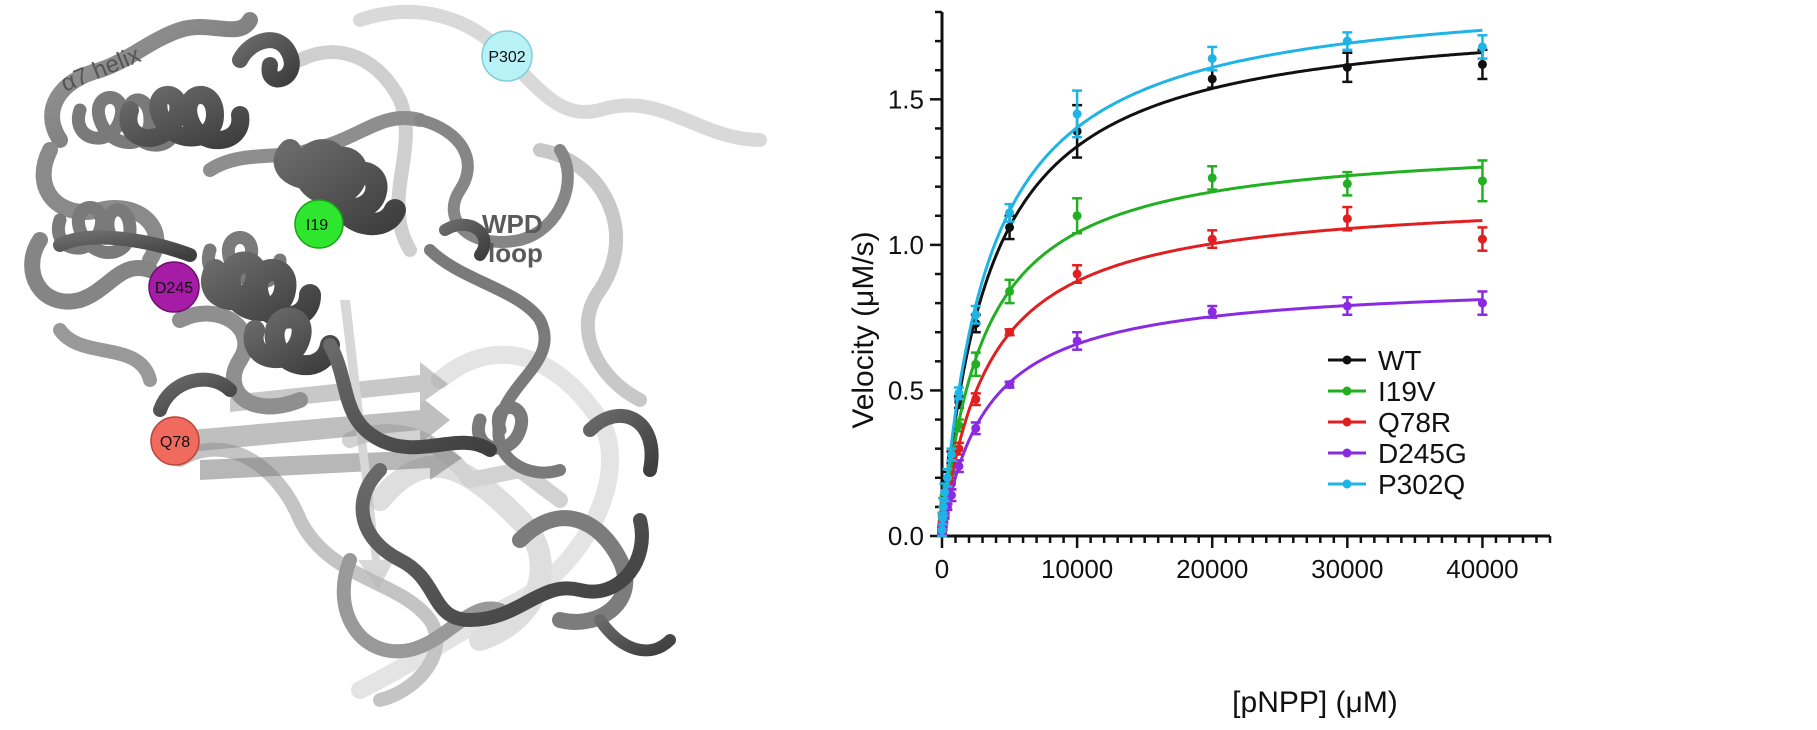  Describe the element at coordinates (1422, 453) in the screenshot. I see `legend-label: D245G` at that location.